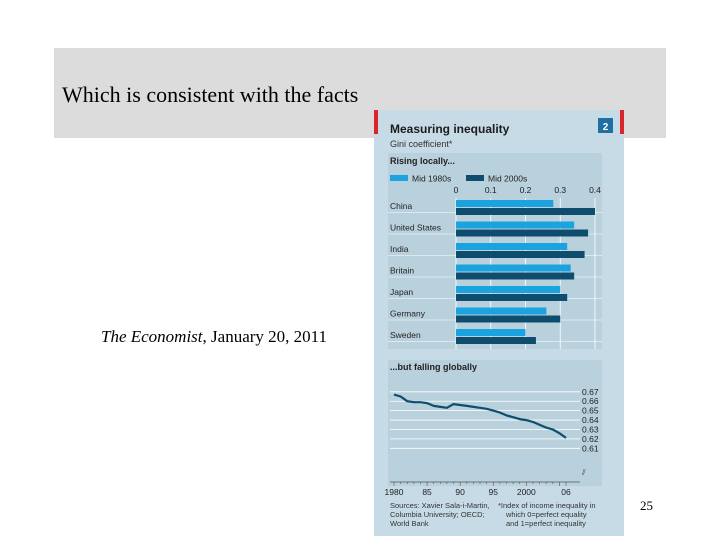 The height and width of the screenshot is (541, 720). Describe the element at coordinates (433, 367) in the screenshot. I see `line-panel-title: ...but falling globally` at that location.